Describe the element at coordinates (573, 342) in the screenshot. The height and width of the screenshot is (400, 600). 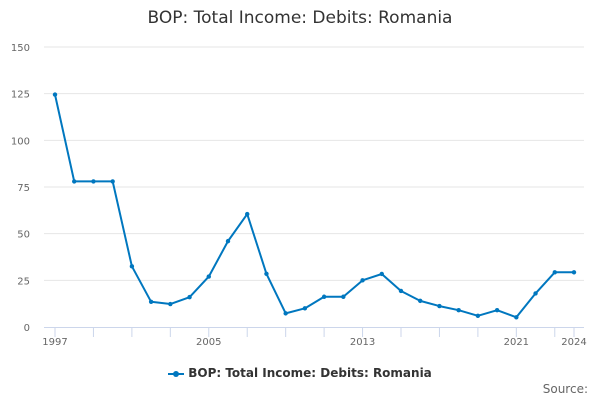
I see `x-tick-label: 2024` at that location.